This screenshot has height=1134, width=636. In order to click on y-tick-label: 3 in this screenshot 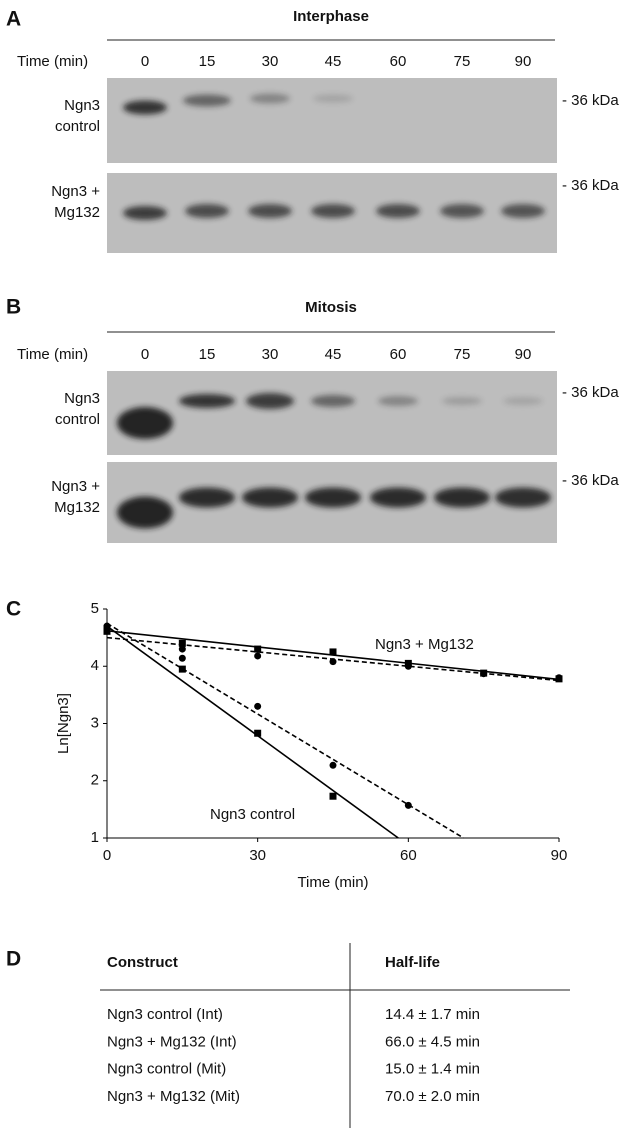, I will do `click(95, 722)`.